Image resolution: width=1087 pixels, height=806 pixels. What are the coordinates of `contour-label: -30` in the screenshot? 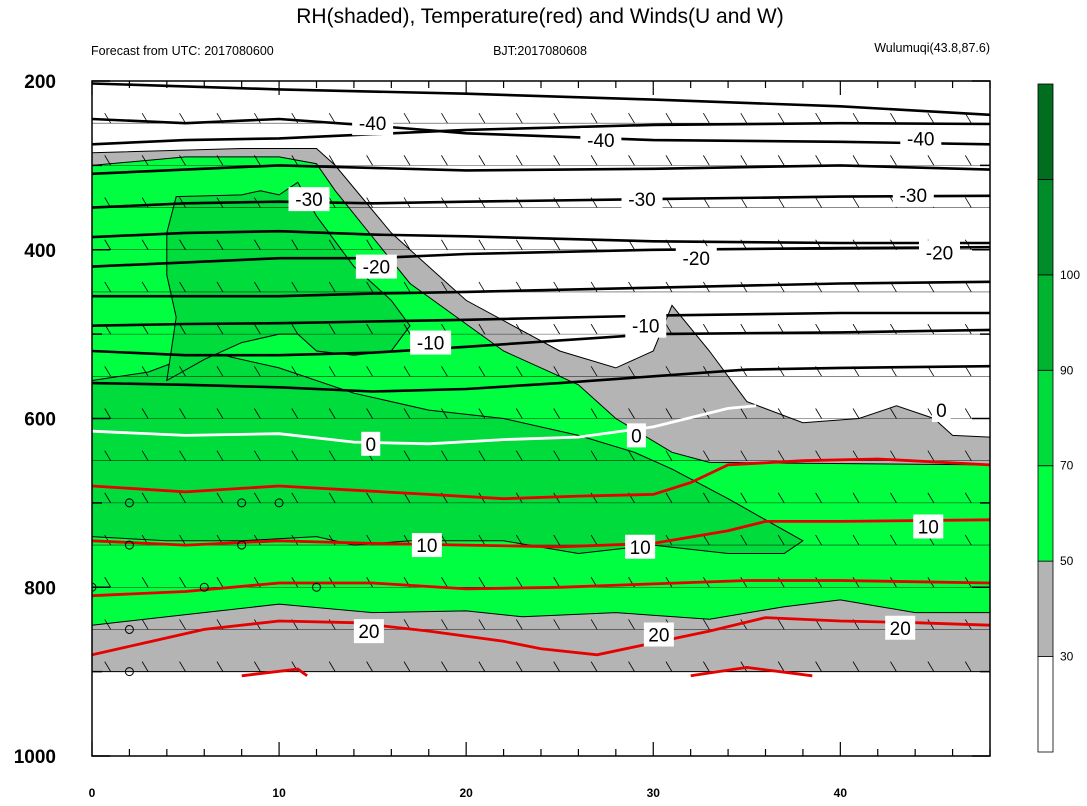 It's located at (308, 200).